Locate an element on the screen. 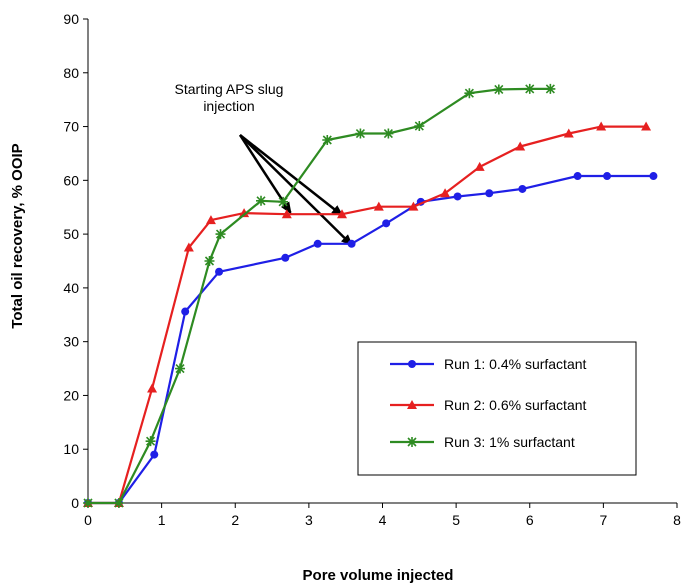  legend-entry-label: Run 1: 0.4% surfactant is located at coordinates (515, 364).